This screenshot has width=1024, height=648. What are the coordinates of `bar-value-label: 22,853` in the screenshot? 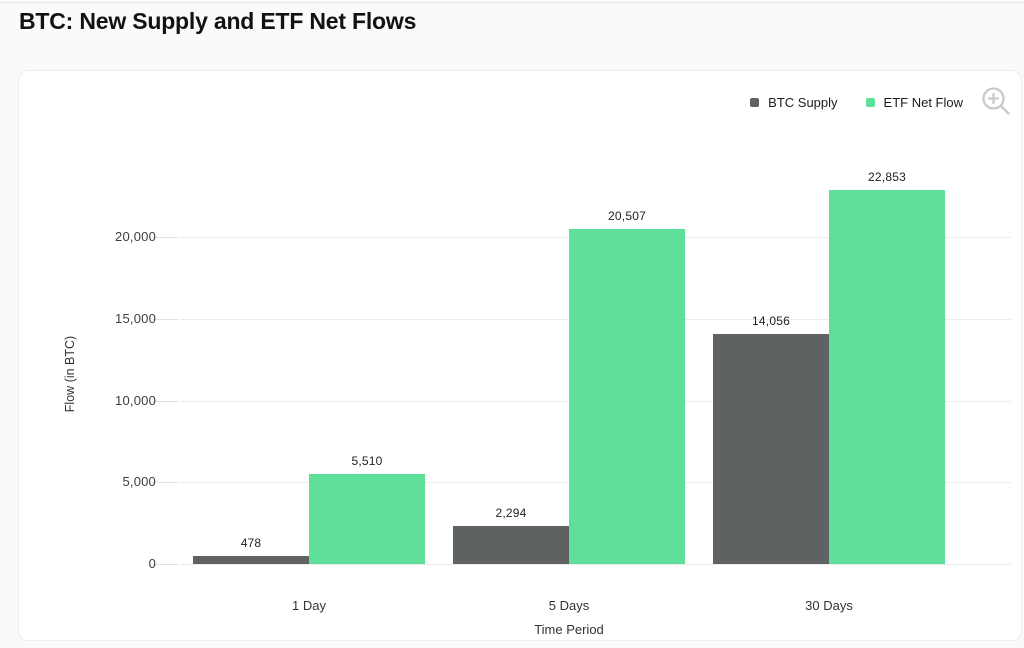 It's located at (887, 177).